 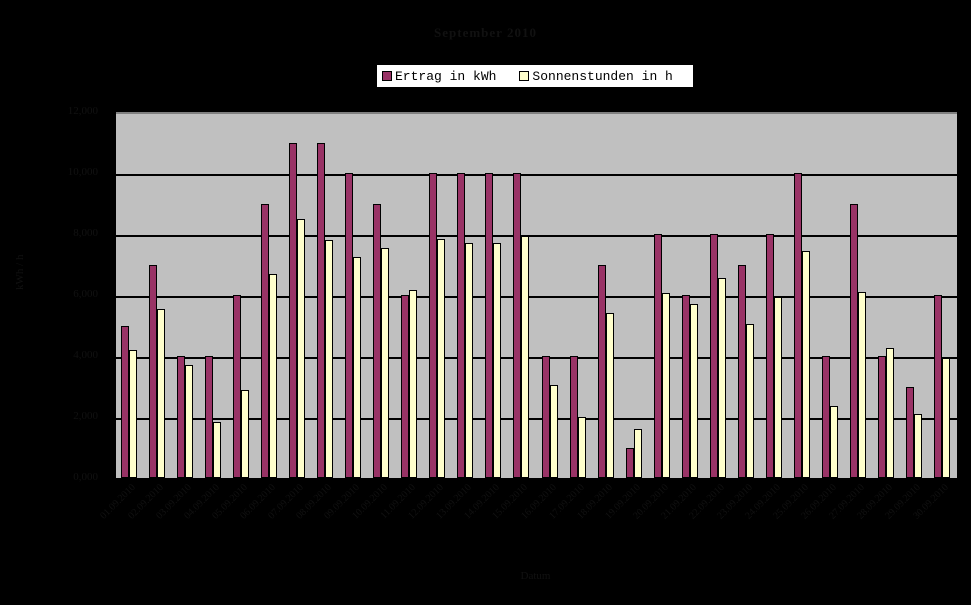 I want to click on legend-item-sonnenstunden: Sonnenstunden in h, so click(x=596, y=76).